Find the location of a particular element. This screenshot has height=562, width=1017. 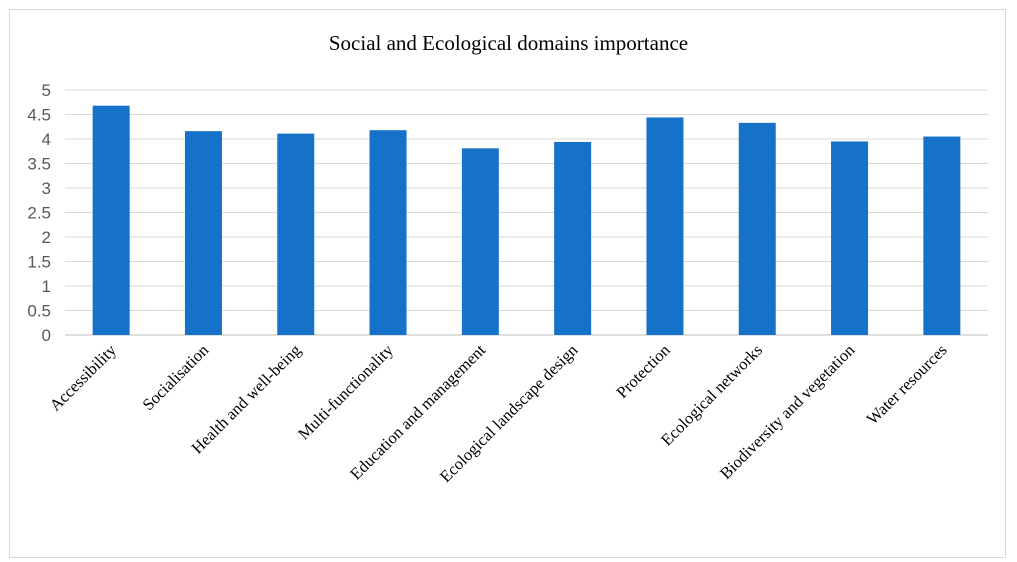

x-tick-label: Protection is located at coordinates (642, 370).